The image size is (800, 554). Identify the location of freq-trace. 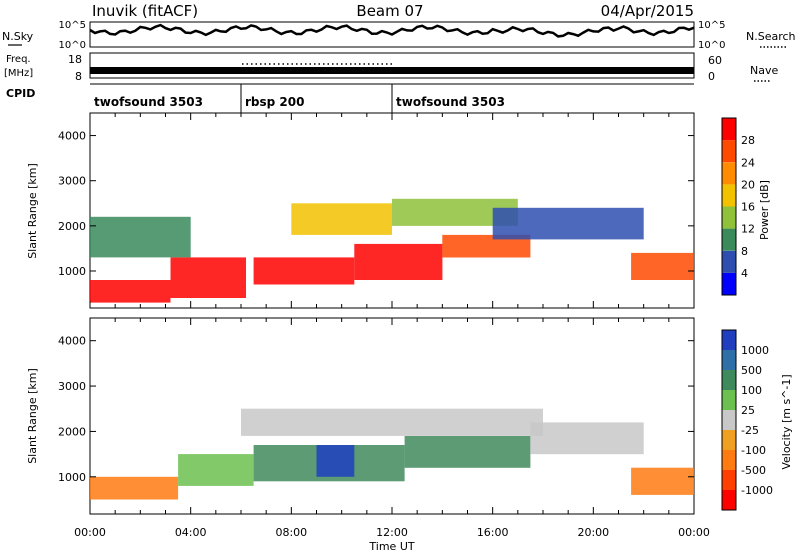
(392, 70).